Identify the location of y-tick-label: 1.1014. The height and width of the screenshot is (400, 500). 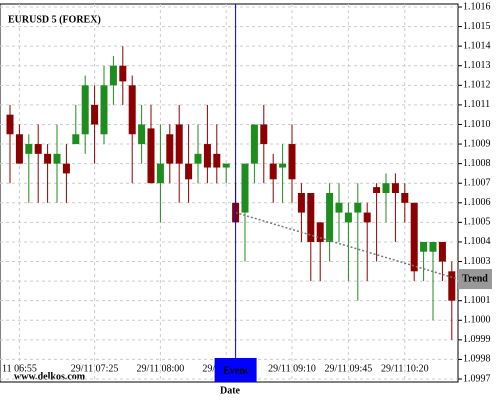
(477, 45).